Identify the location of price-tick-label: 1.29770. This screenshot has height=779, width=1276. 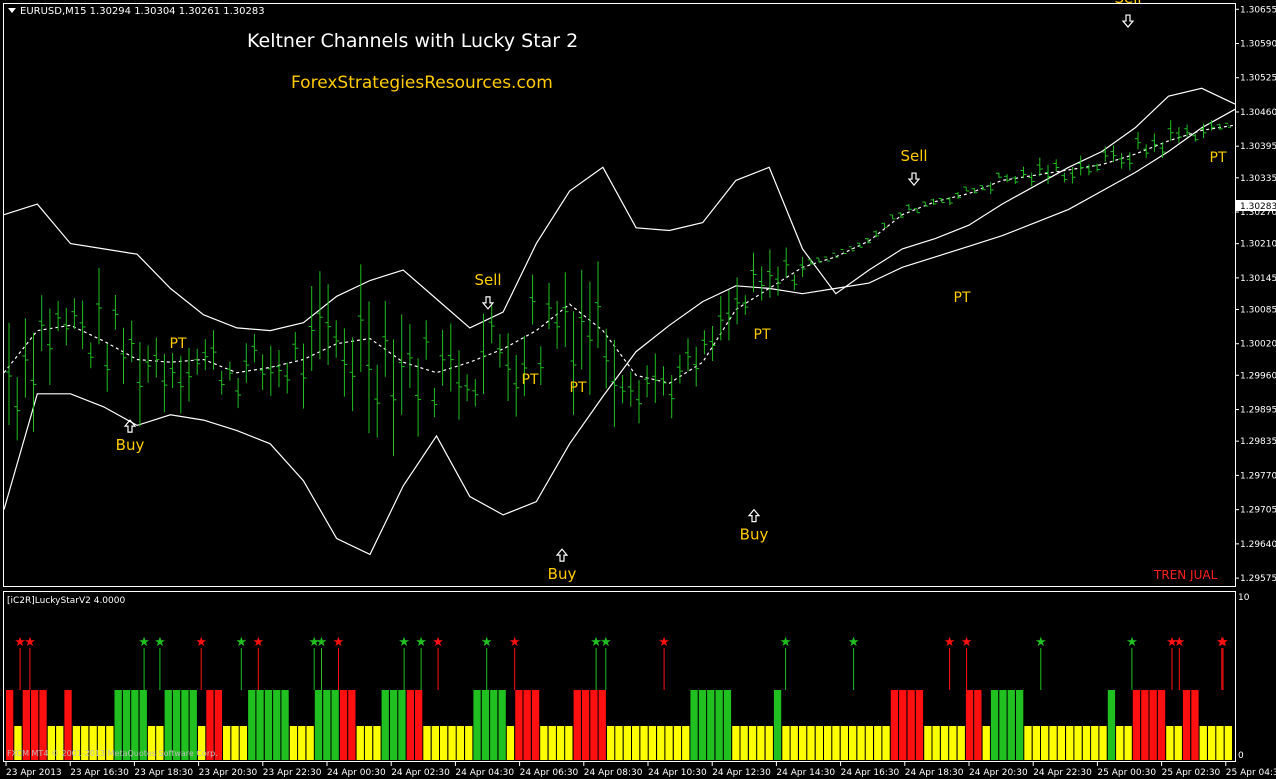
(1258, 476).